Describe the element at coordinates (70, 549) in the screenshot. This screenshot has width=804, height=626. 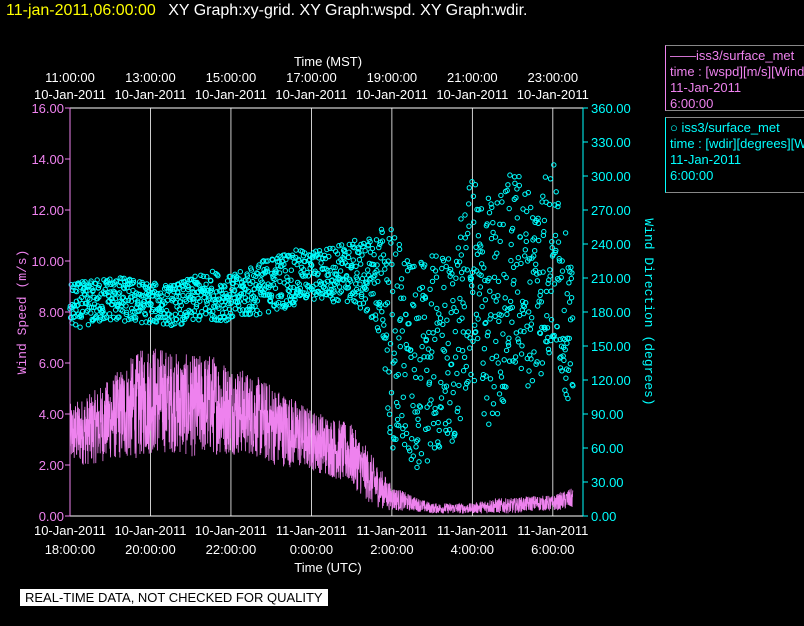
I see `bottom-tick-time: 18:00:00` at that location.